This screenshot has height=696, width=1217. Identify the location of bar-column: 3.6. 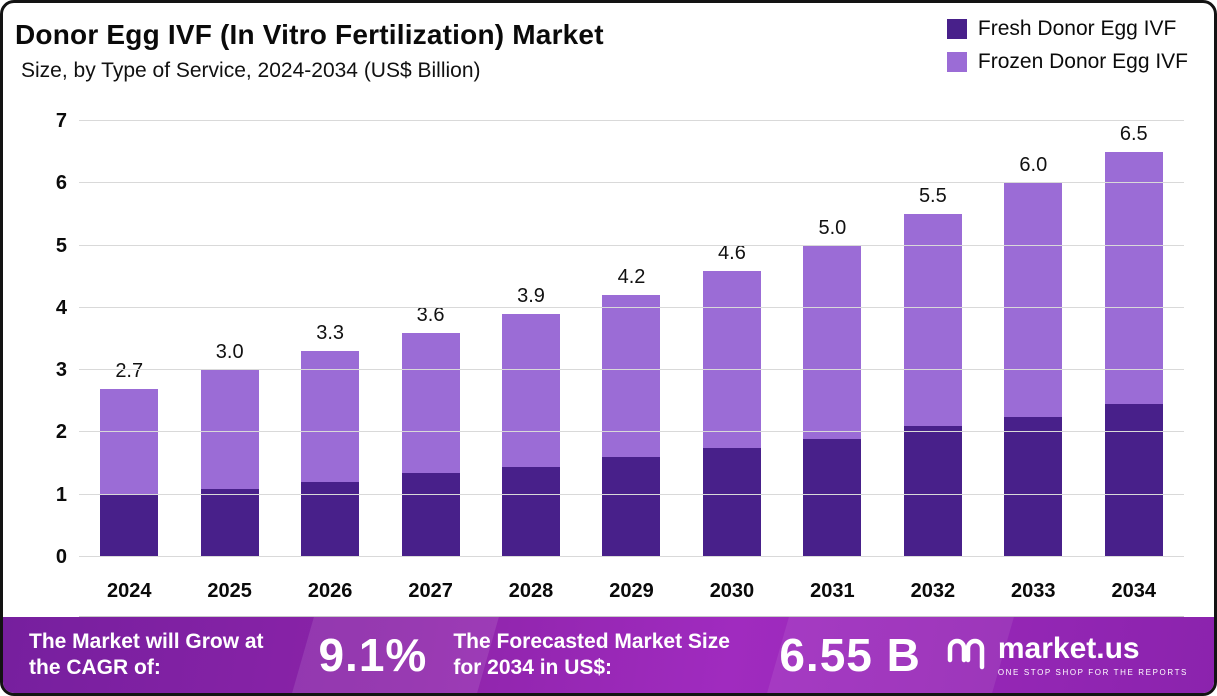
(430, 339).